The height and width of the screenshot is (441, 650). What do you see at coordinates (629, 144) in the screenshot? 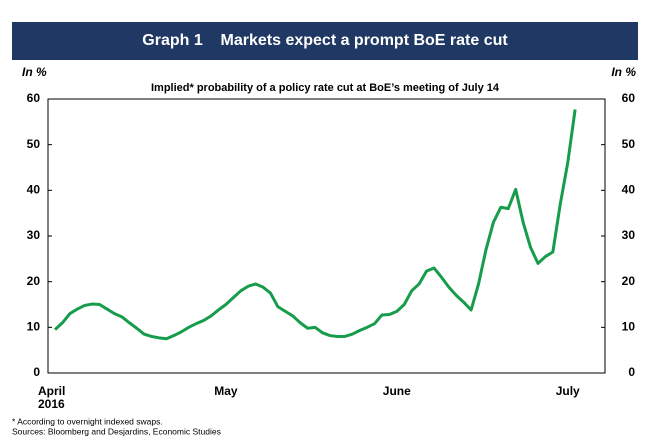
I see `y2-tick-label: 50` at bounding box center [629, 144].